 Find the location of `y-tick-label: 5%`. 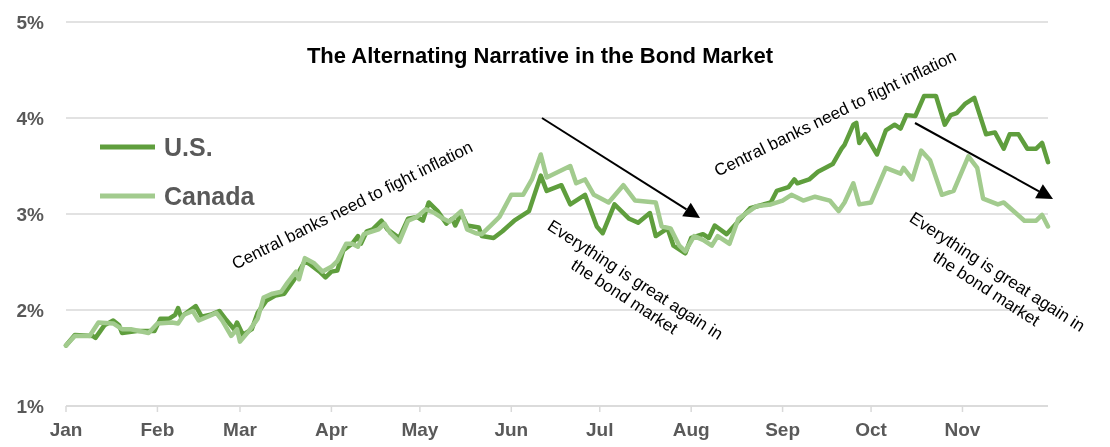

y-tick-label: 5% is located at coordinates (30, 22).